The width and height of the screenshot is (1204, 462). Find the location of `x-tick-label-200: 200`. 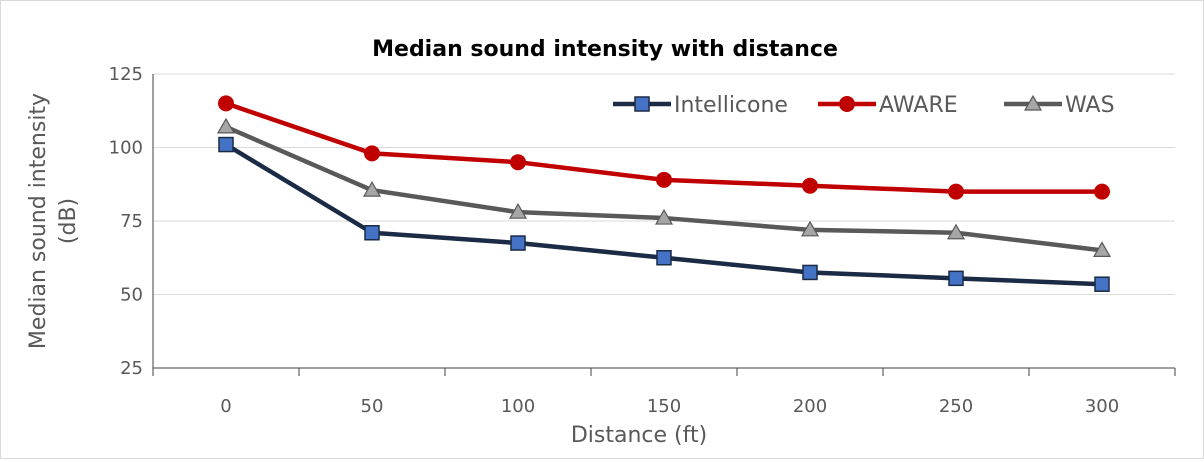

x-tick-label-200: 200 is located at coordinates (810, 406).